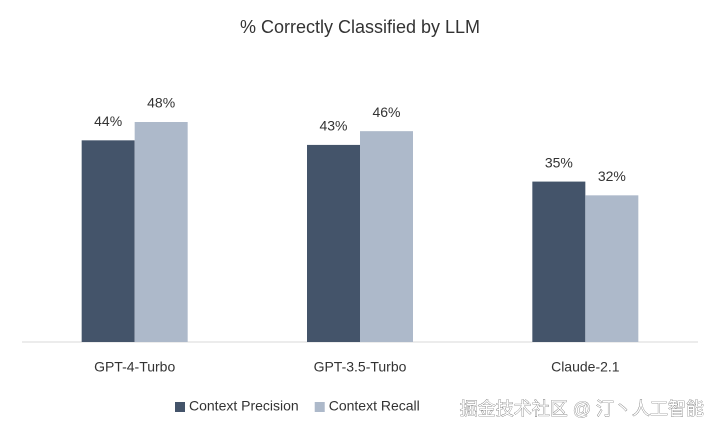 This screenshot has width=720, height=436. I want to click on x-tick-label: GPT-3.5-Turbo, so click(360, 367).